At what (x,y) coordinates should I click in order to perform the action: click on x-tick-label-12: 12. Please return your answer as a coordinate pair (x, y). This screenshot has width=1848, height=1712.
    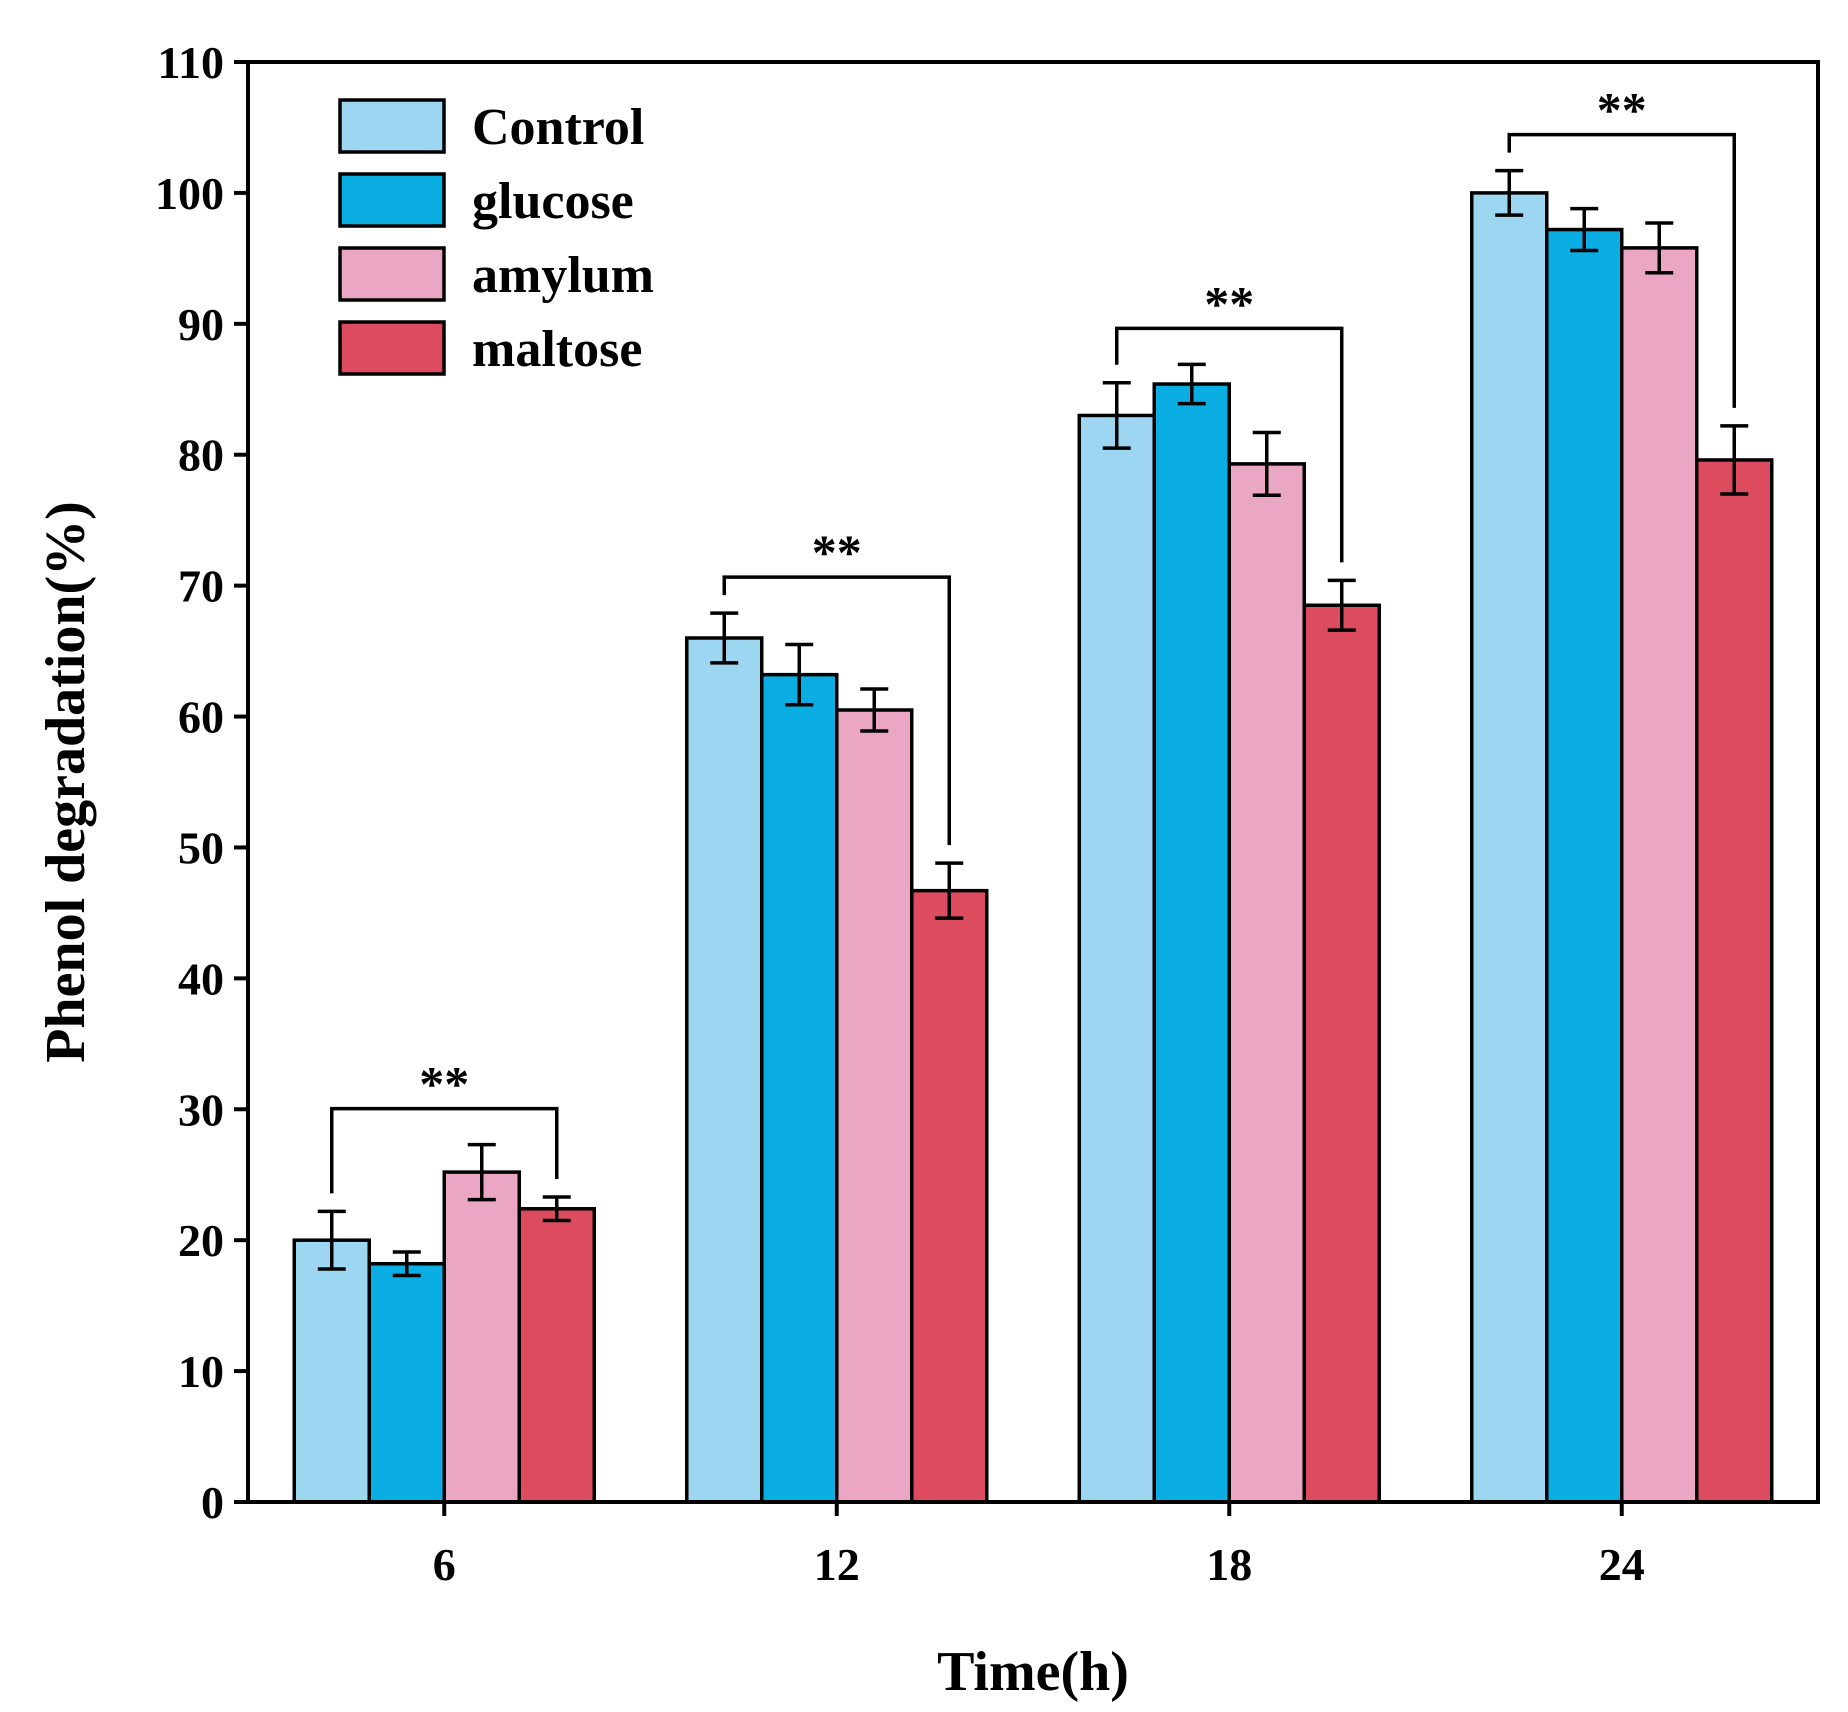
    Looking at the image, I should click on (837, 1564).